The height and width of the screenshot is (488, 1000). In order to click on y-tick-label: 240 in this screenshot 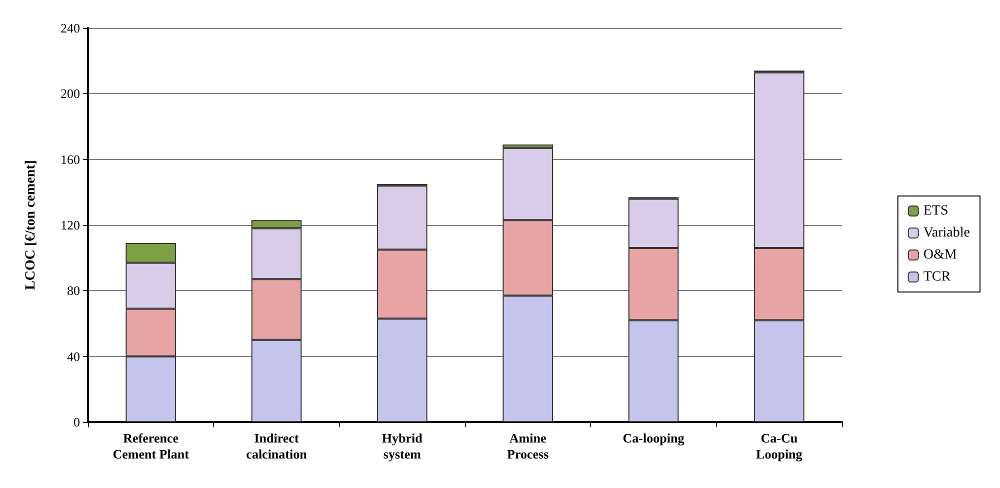, I will do `click(70, 28)`.